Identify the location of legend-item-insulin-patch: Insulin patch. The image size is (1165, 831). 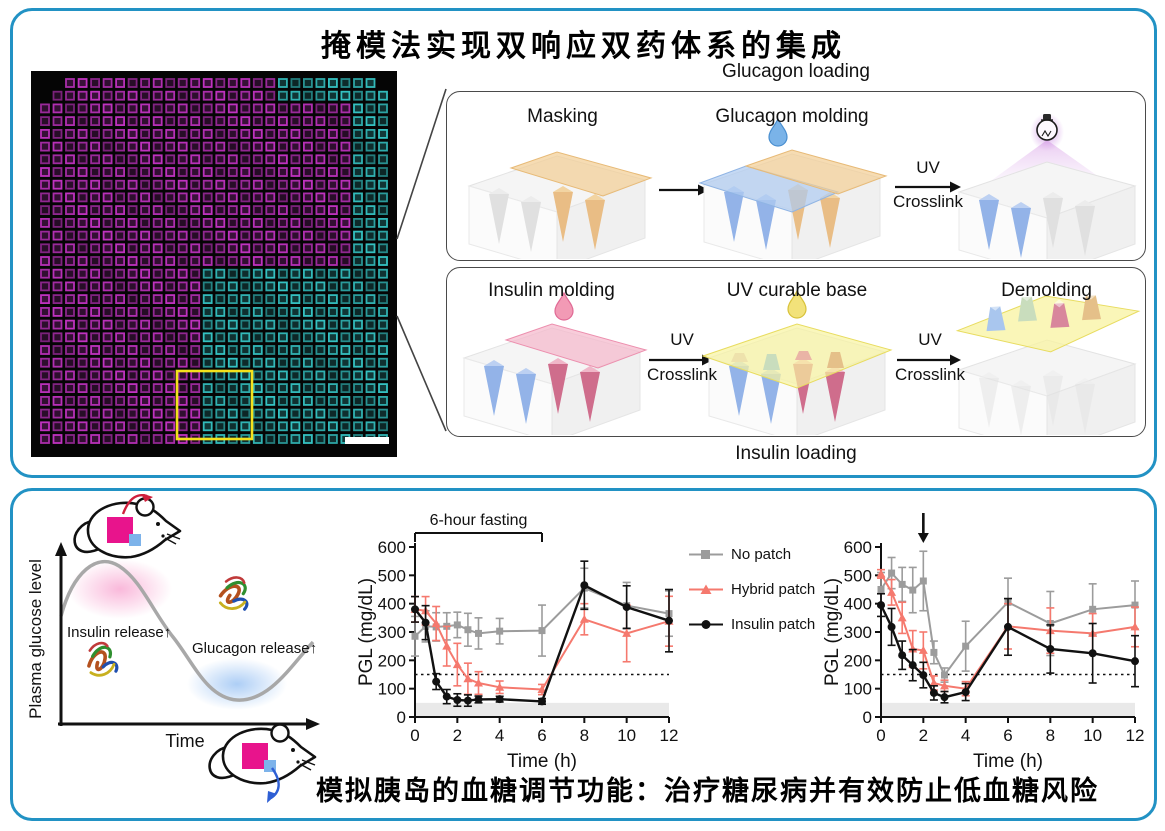
(752, 624).